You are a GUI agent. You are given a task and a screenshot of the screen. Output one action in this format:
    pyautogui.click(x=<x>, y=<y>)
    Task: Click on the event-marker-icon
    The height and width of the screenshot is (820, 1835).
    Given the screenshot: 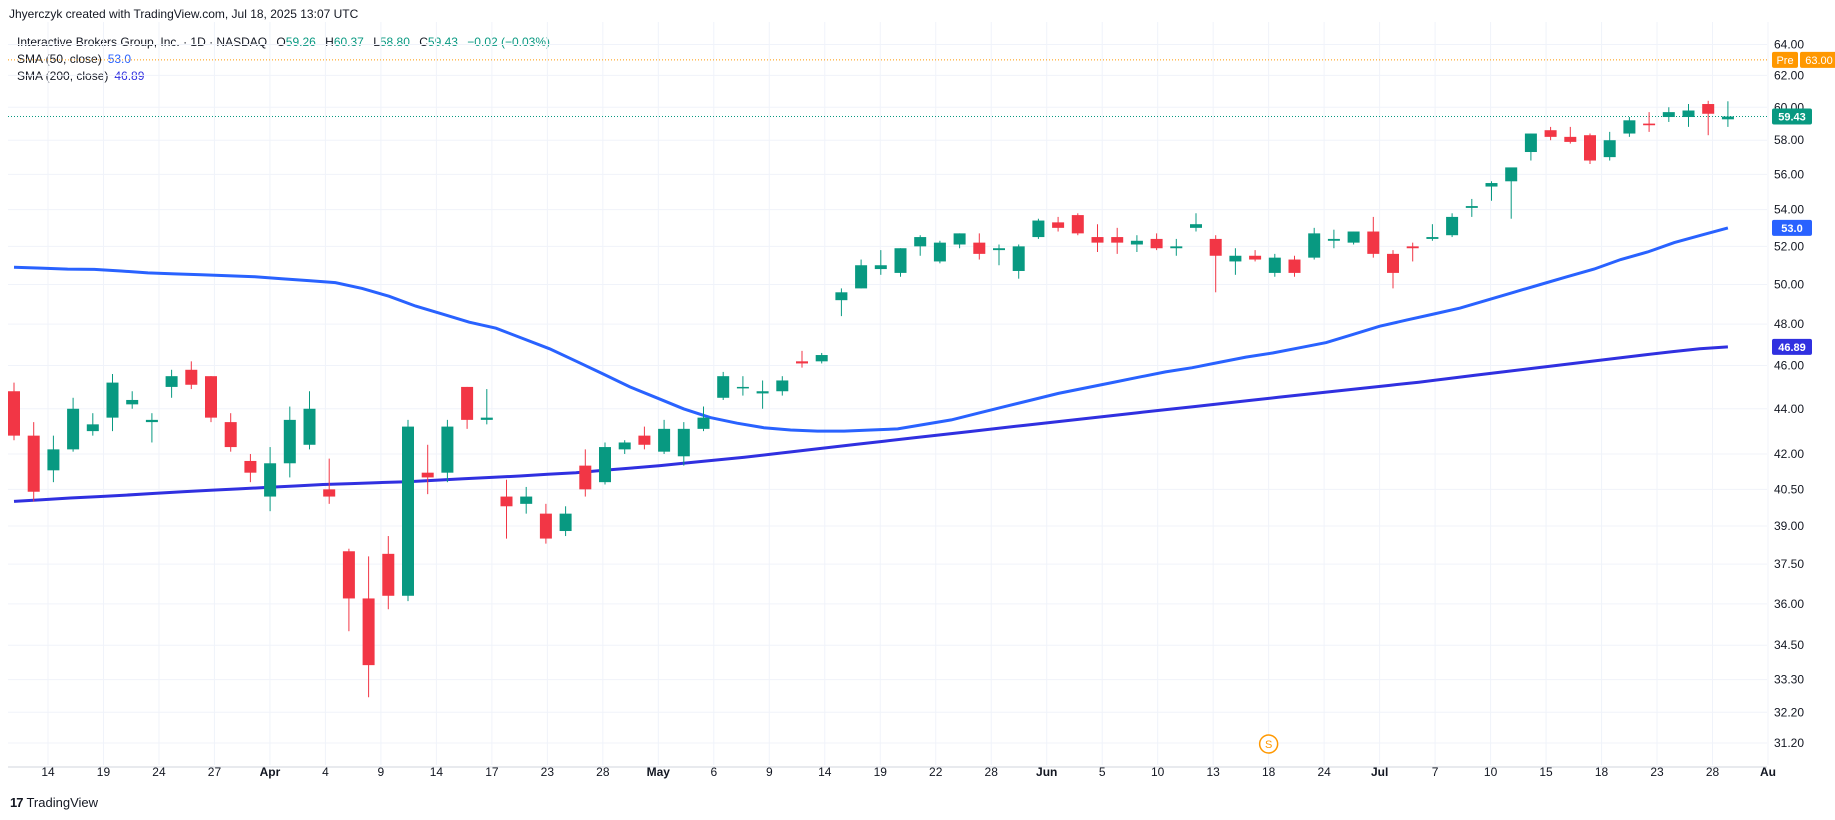 What is the action you would take?
    pyautogui.click(x=1268, y=744)
    